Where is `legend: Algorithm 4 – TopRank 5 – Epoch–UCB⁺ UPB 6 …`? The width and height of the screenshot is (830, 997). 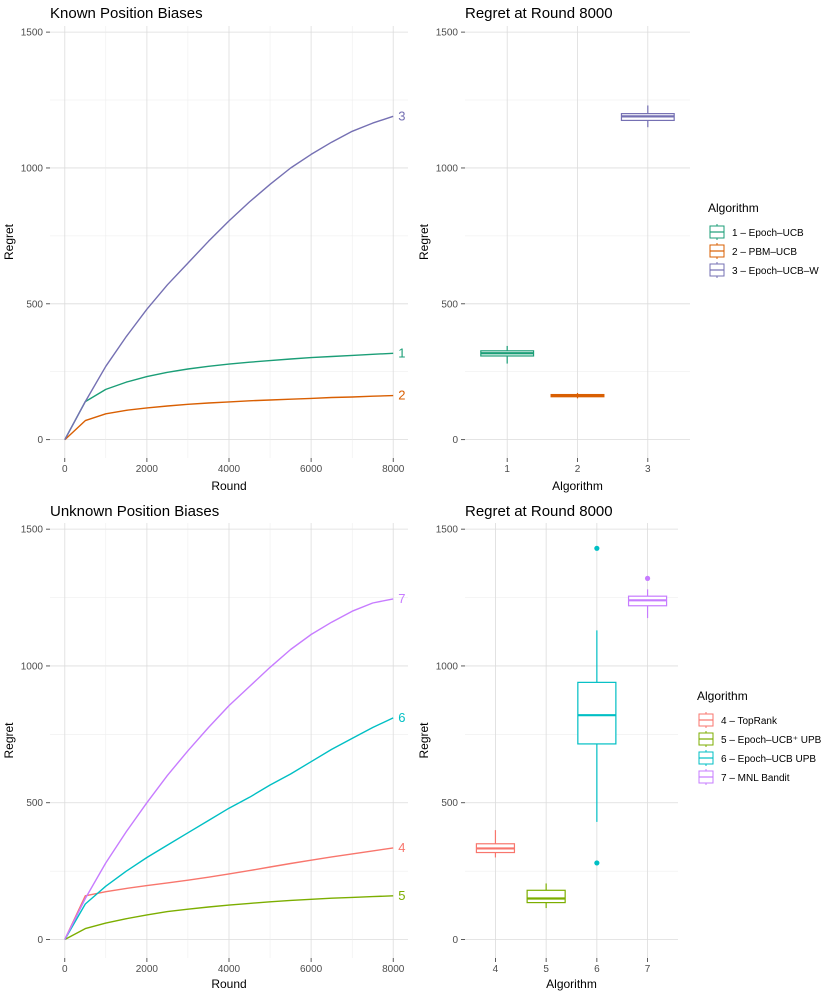
legend: Algorithm 4 – TopRank 5 – Epoch–UCB⁺ UPB 6 … is located at coordinates (759, 737).